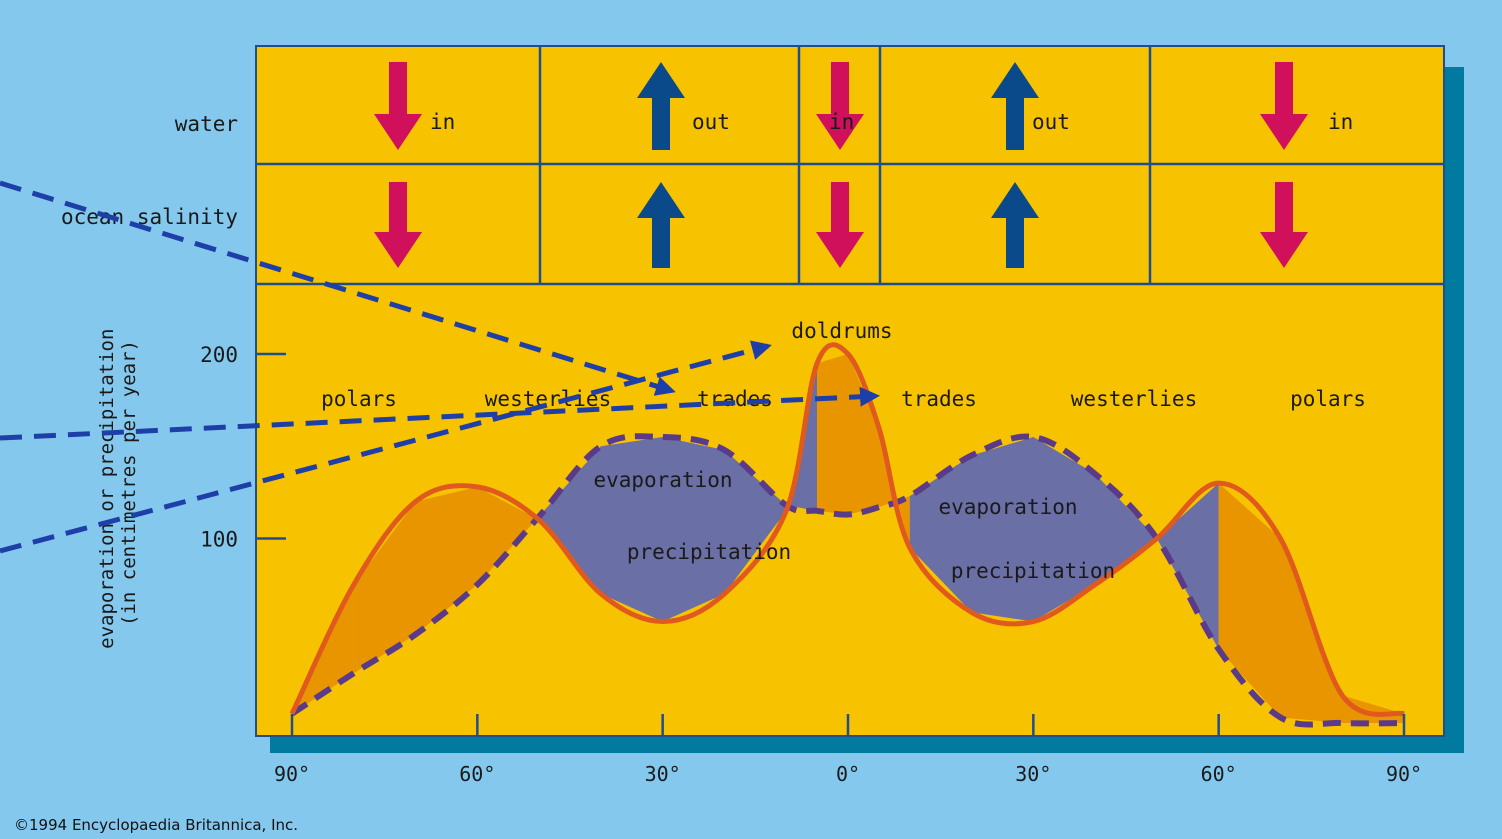  What do you see at coordinates (939, 399) in the screenshot?
I see `wind-label-trades-south: trades` at bounding box center [939, 399].